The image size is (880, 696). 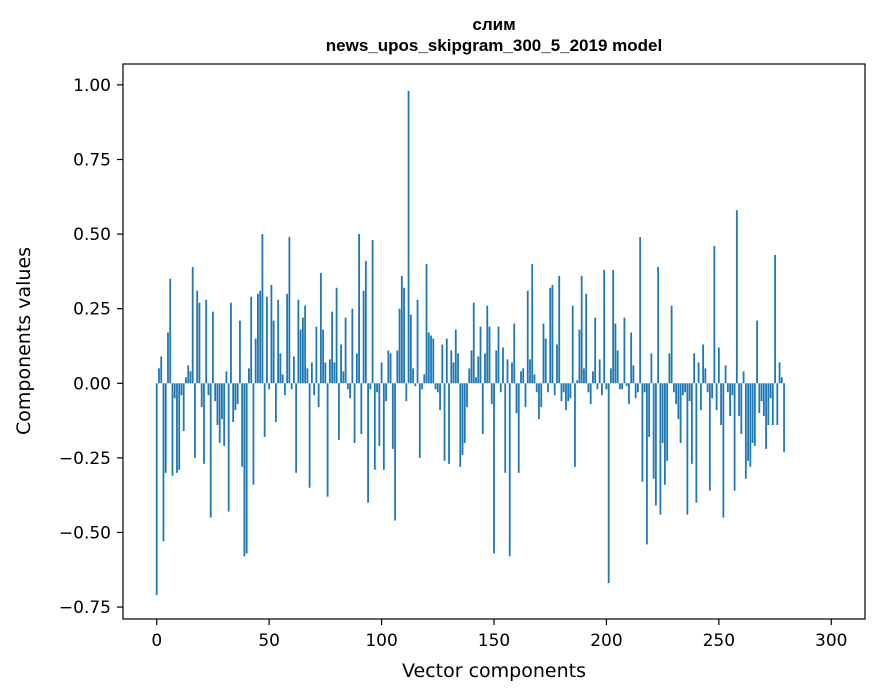 I want to click on x-tick-label: 200, so click(x=606, y=641).